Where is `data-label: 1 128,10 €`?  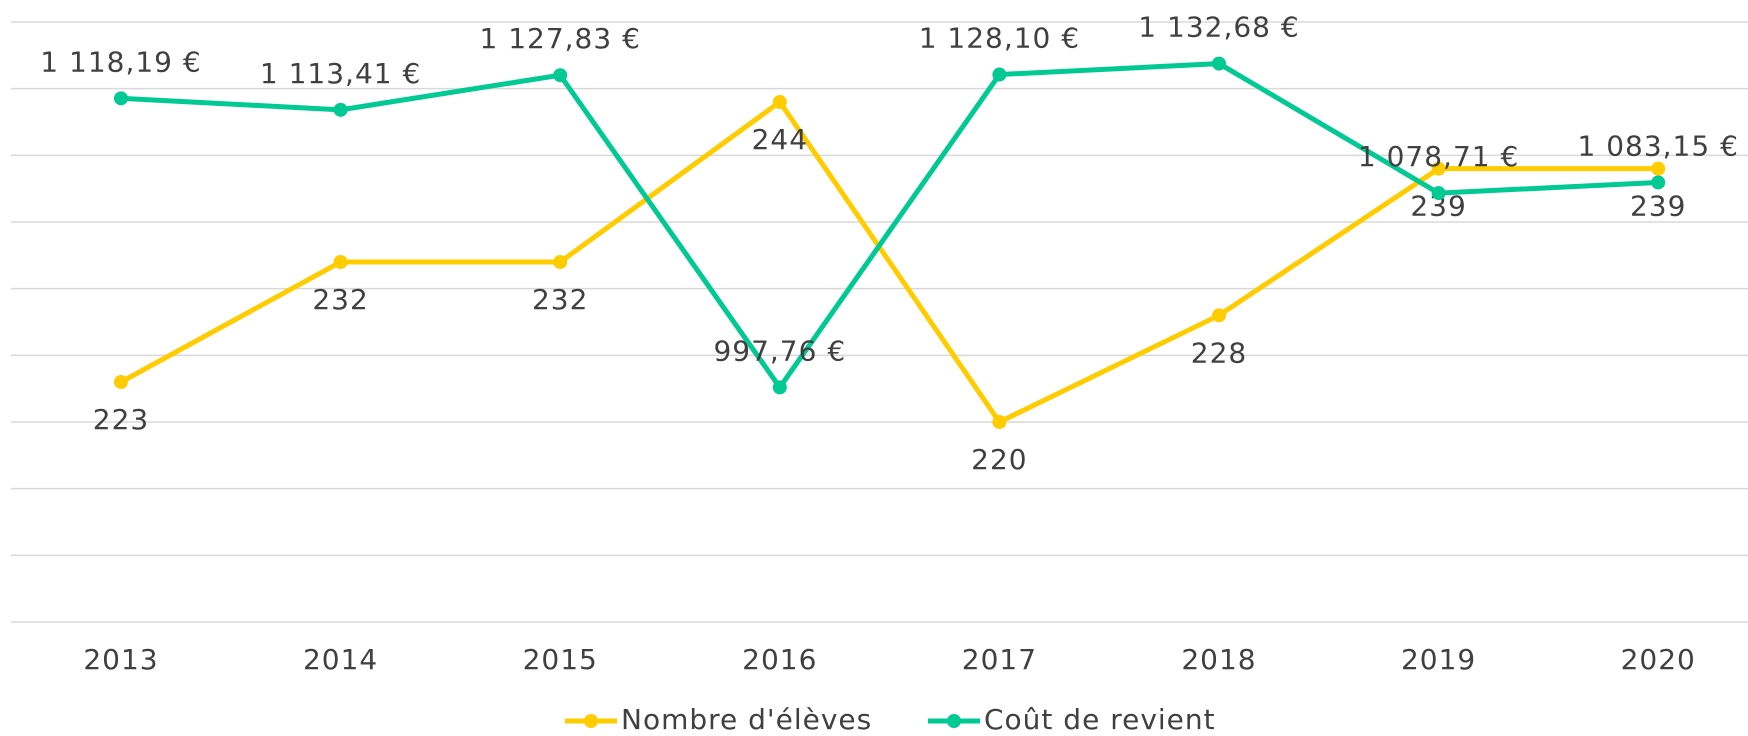 data-label: 1 128,10 € is located at coordinates (999, 38).